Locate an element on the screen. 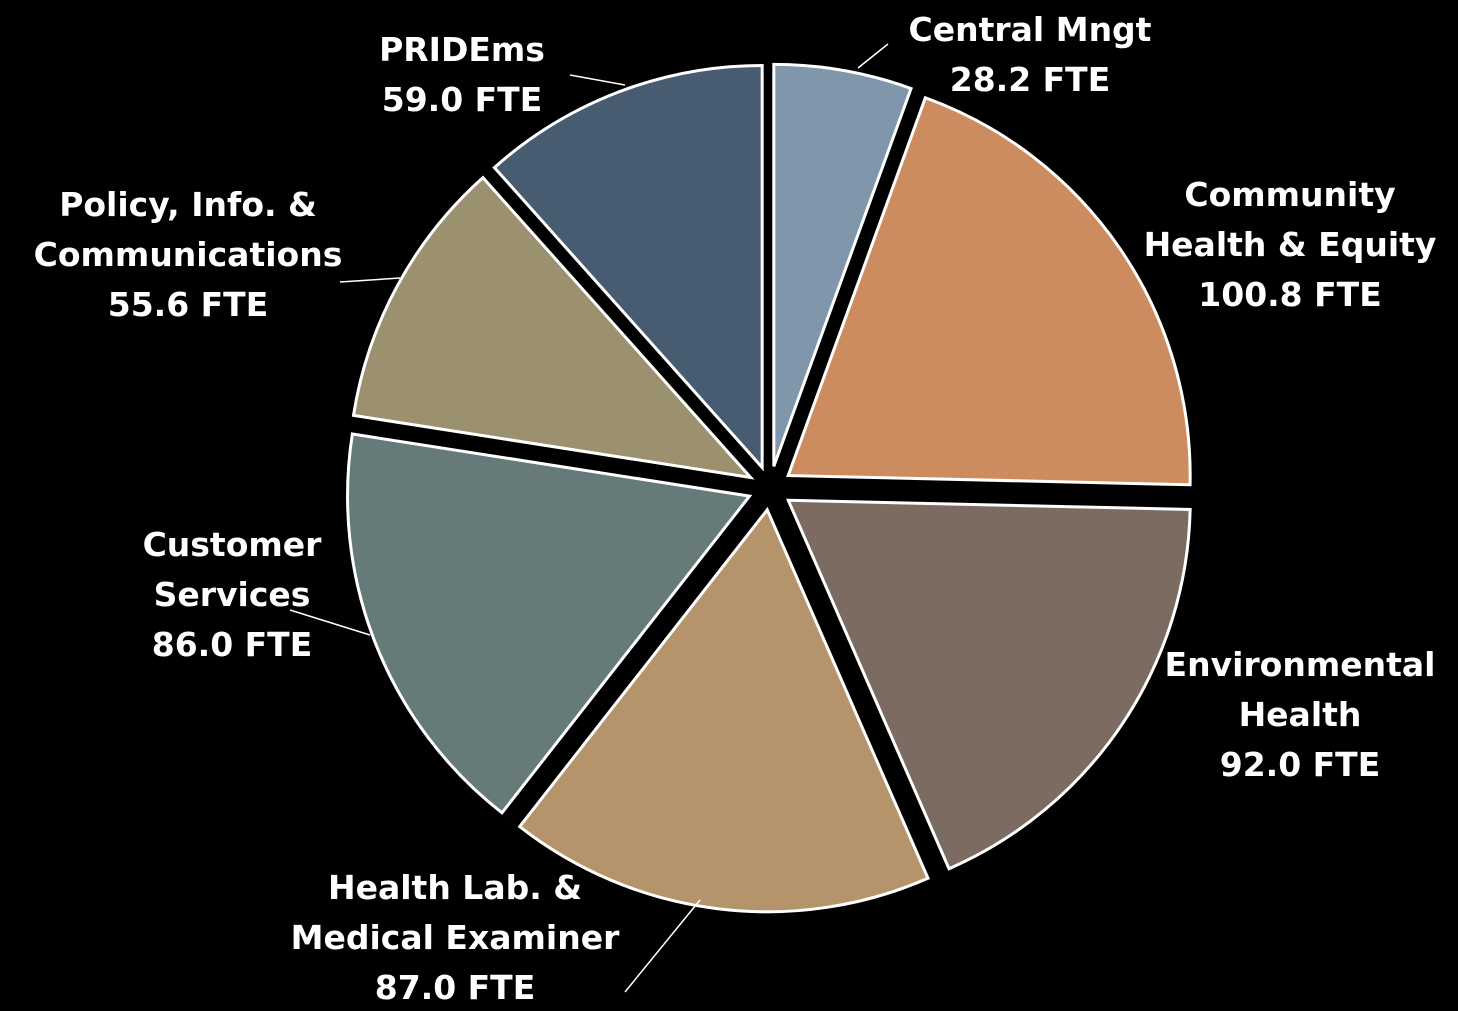 This screenshot has width=1458, height=1011. category-label: Policy, Info. & Communications is located at coordinates (188, 229).